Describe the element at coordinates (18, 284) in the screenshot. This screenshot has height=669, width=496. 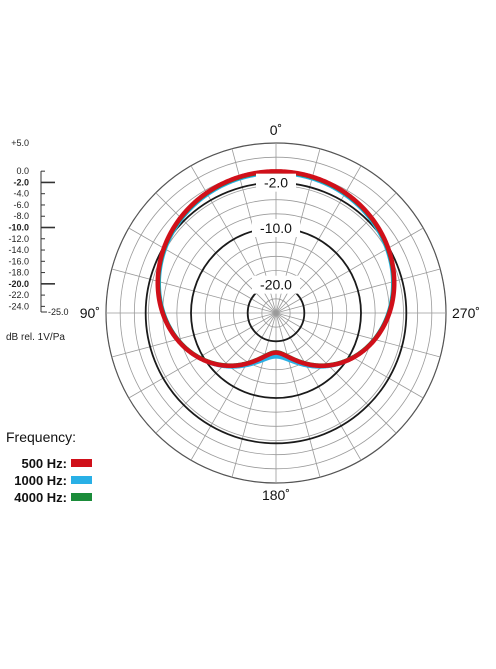
I see `scale-label: -20.0` at that location.